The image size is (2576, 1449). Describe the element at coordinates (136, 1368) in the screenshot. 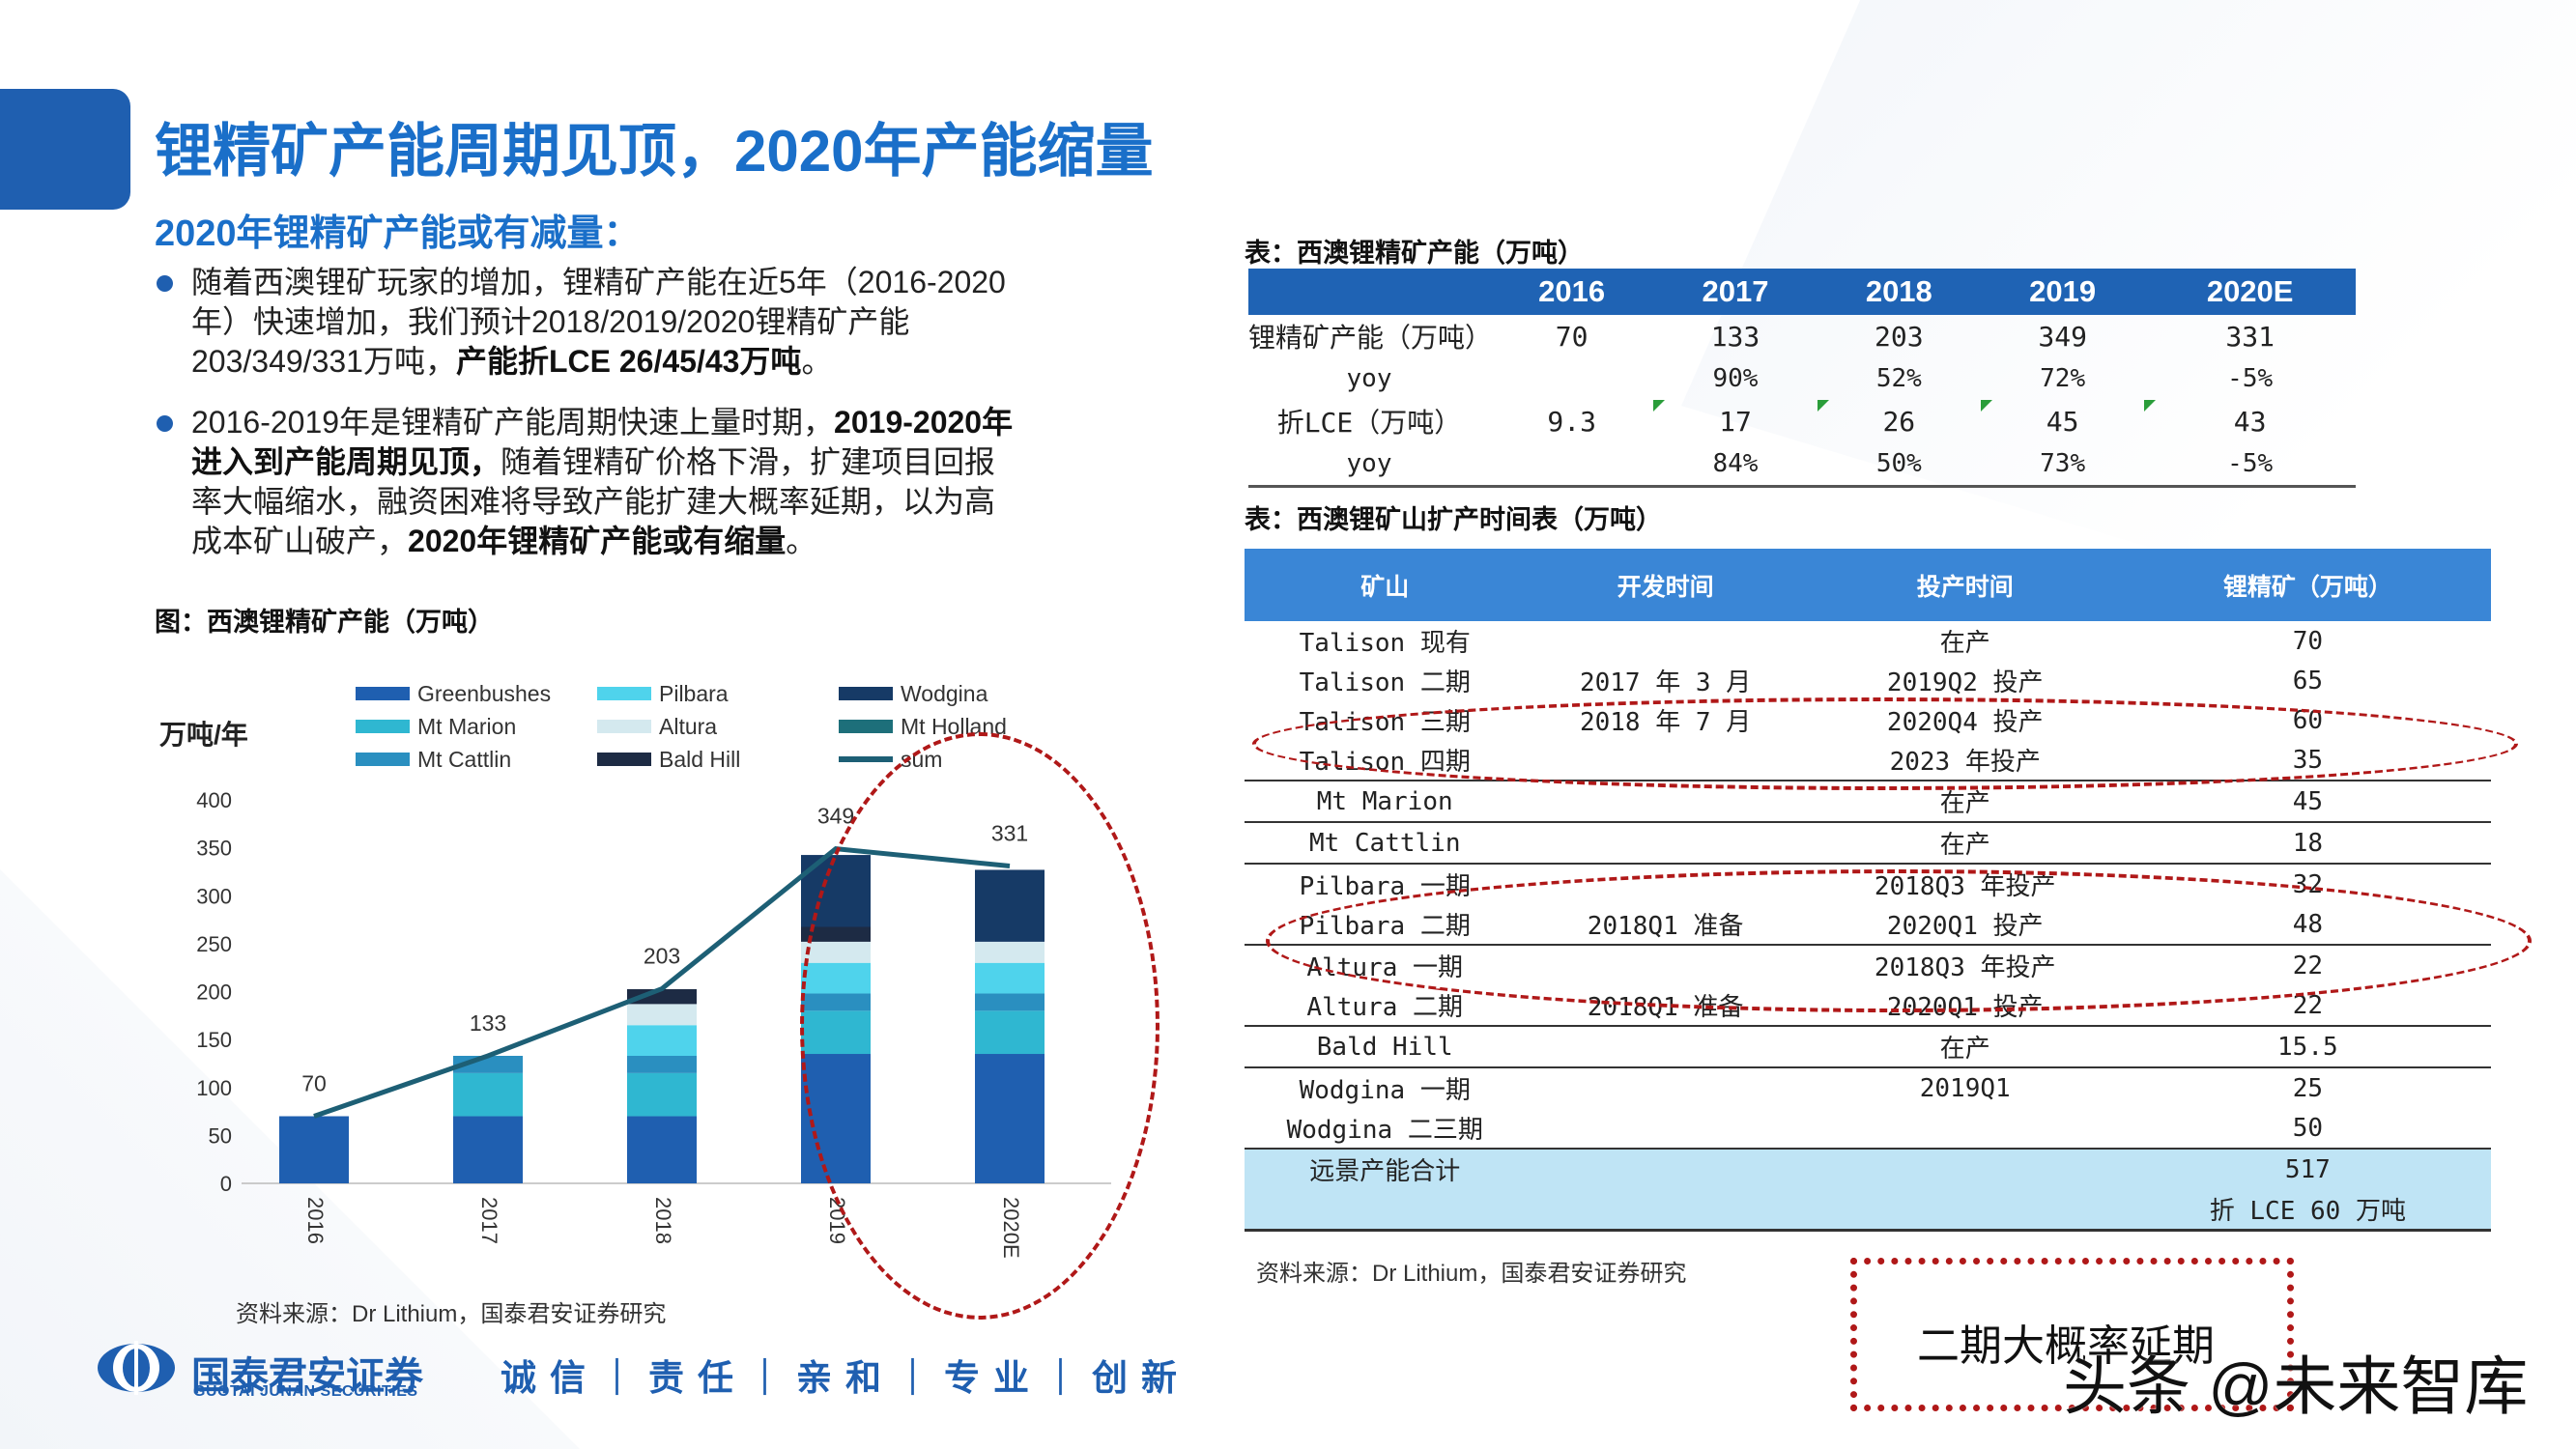

I see `company-logo-icon` at that location.